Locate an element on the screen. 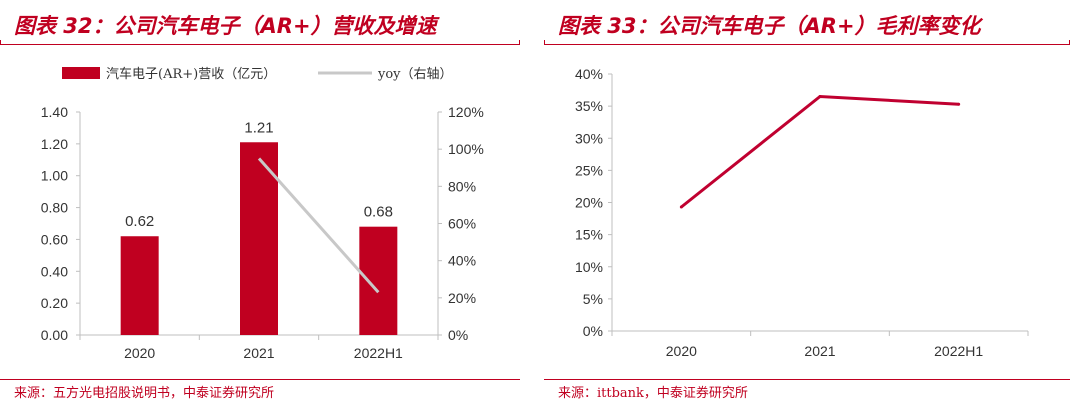 The image size is (1080, 405). y-tick-label: 5% is located at coordinates (593, 299).